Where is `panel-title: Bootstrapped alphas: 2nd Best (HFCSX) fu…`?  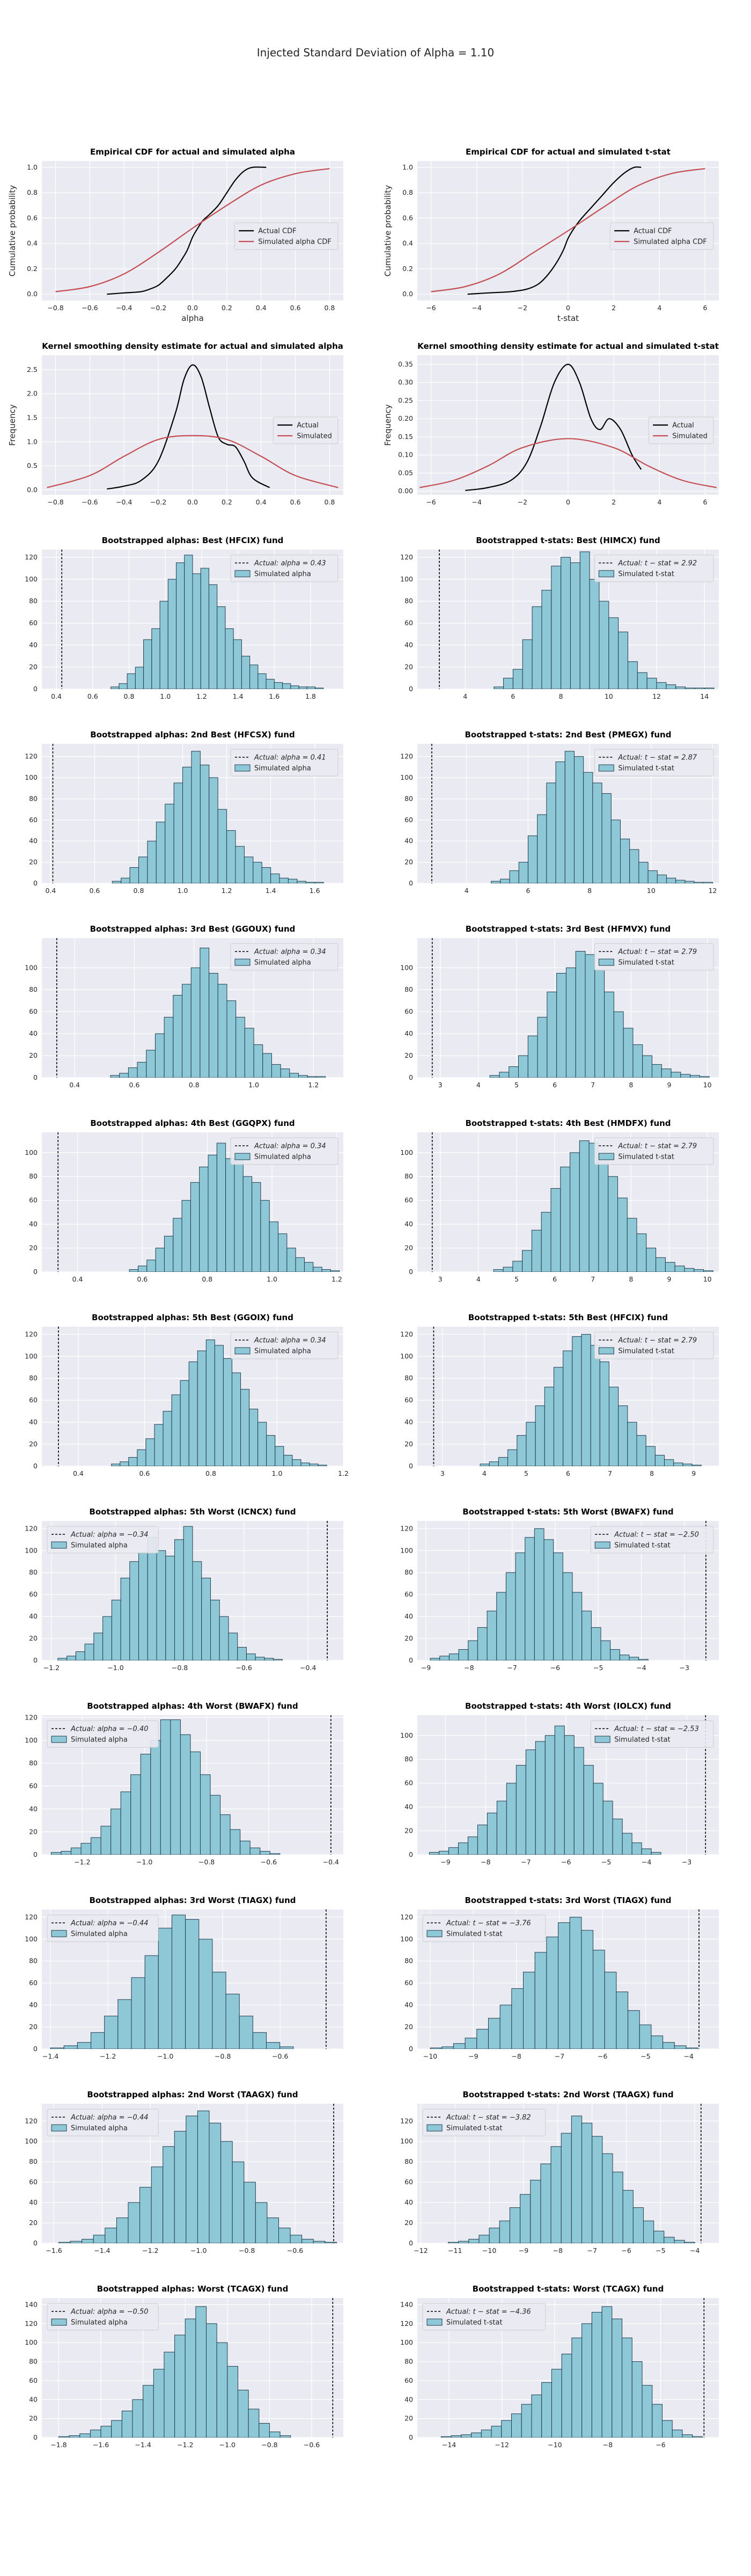
panel-title: Bootstrapped alphas: 2nd Best (HFCSX) fu… is located at coordinates (192, 735).